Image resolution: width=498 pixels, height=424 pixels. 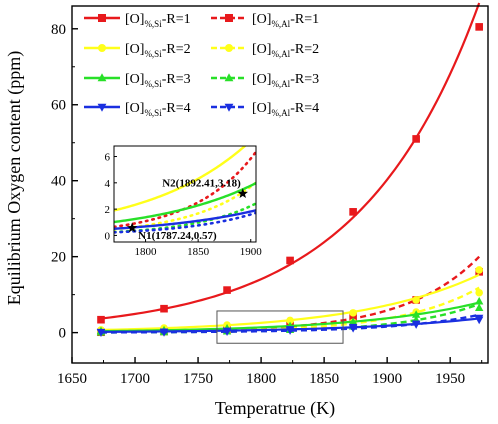 I want to click on inset-y-tick-label: 4, so click(x=108, y=184).